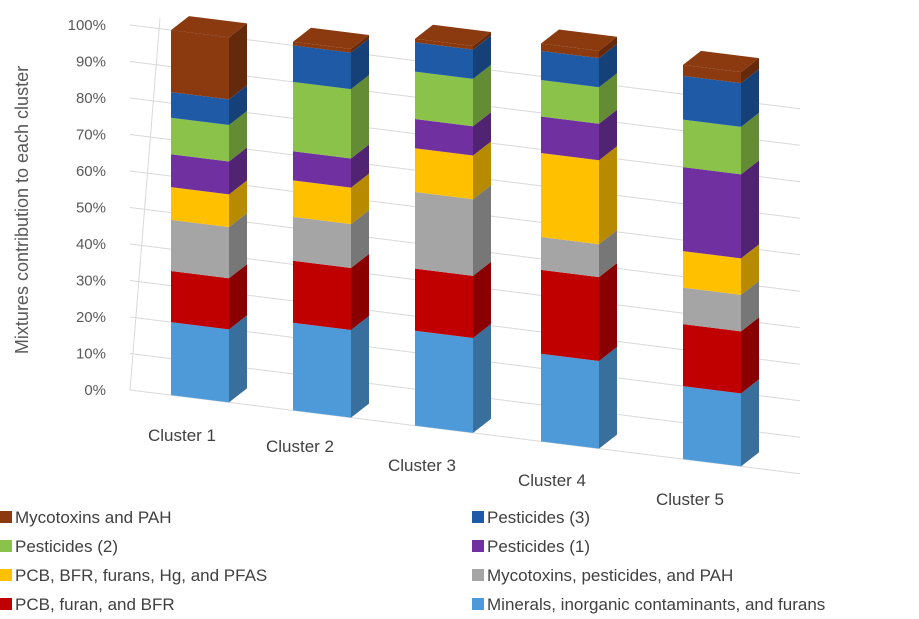 This screenshot has width=919, height=619. Describe the element at coordinates (145, 204) in the screenshot. I see `side-wall-edge` at that location.